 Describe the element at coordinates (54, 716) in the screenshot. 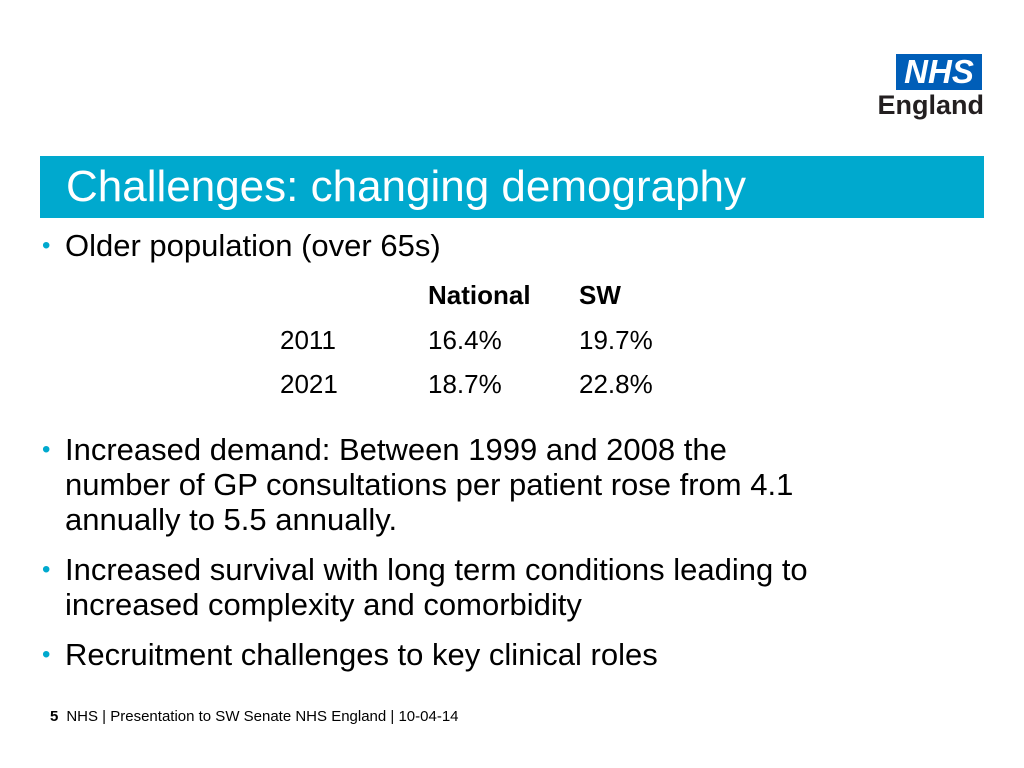

I see `page-number: 5` at that location.